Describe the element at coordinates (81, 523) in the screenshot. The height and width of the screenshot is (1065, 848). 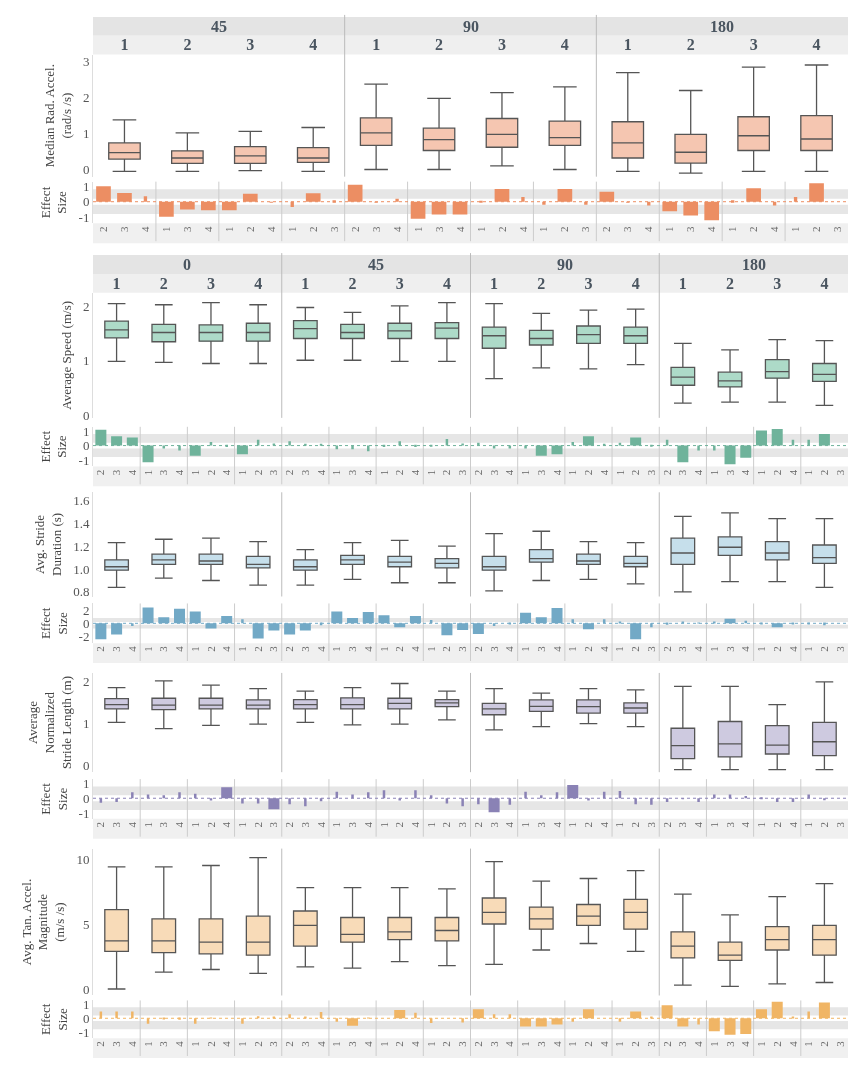
I see `y-tick-label: 1.4` at that location.